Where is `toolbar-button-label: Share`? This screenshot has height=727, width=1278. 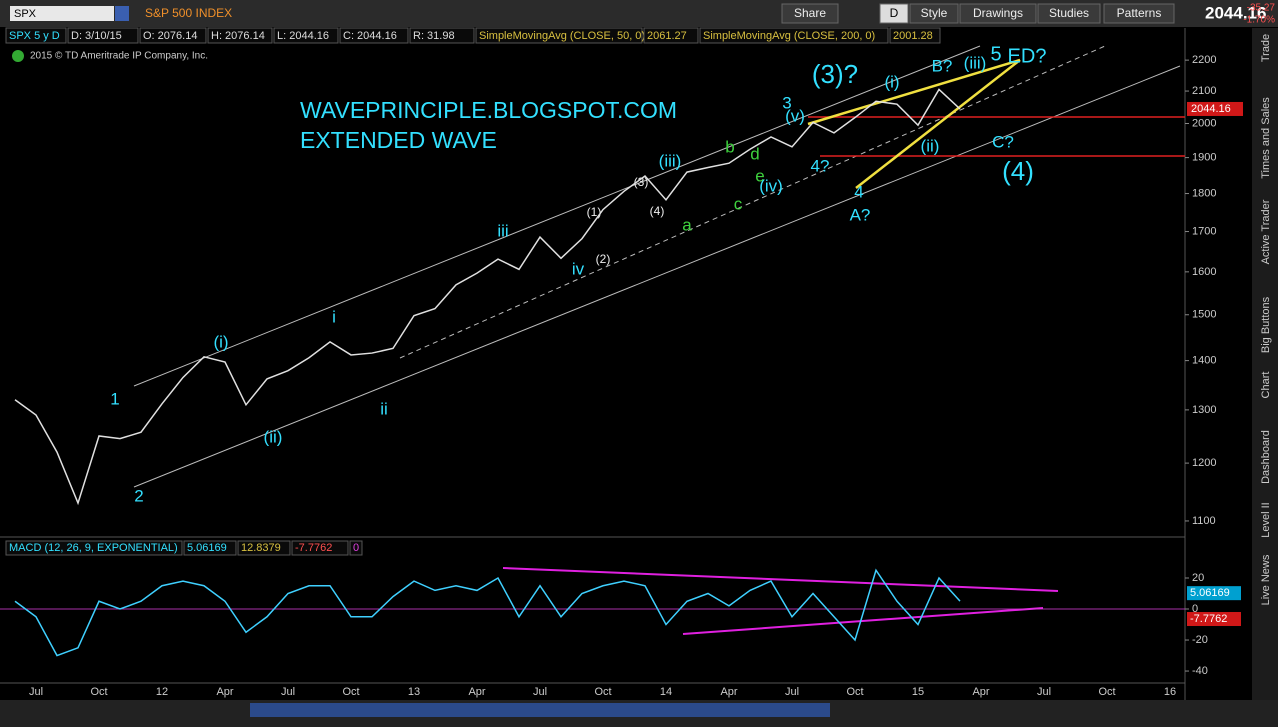 toolbar-button-label: Share is located at coordinates (810, 13).